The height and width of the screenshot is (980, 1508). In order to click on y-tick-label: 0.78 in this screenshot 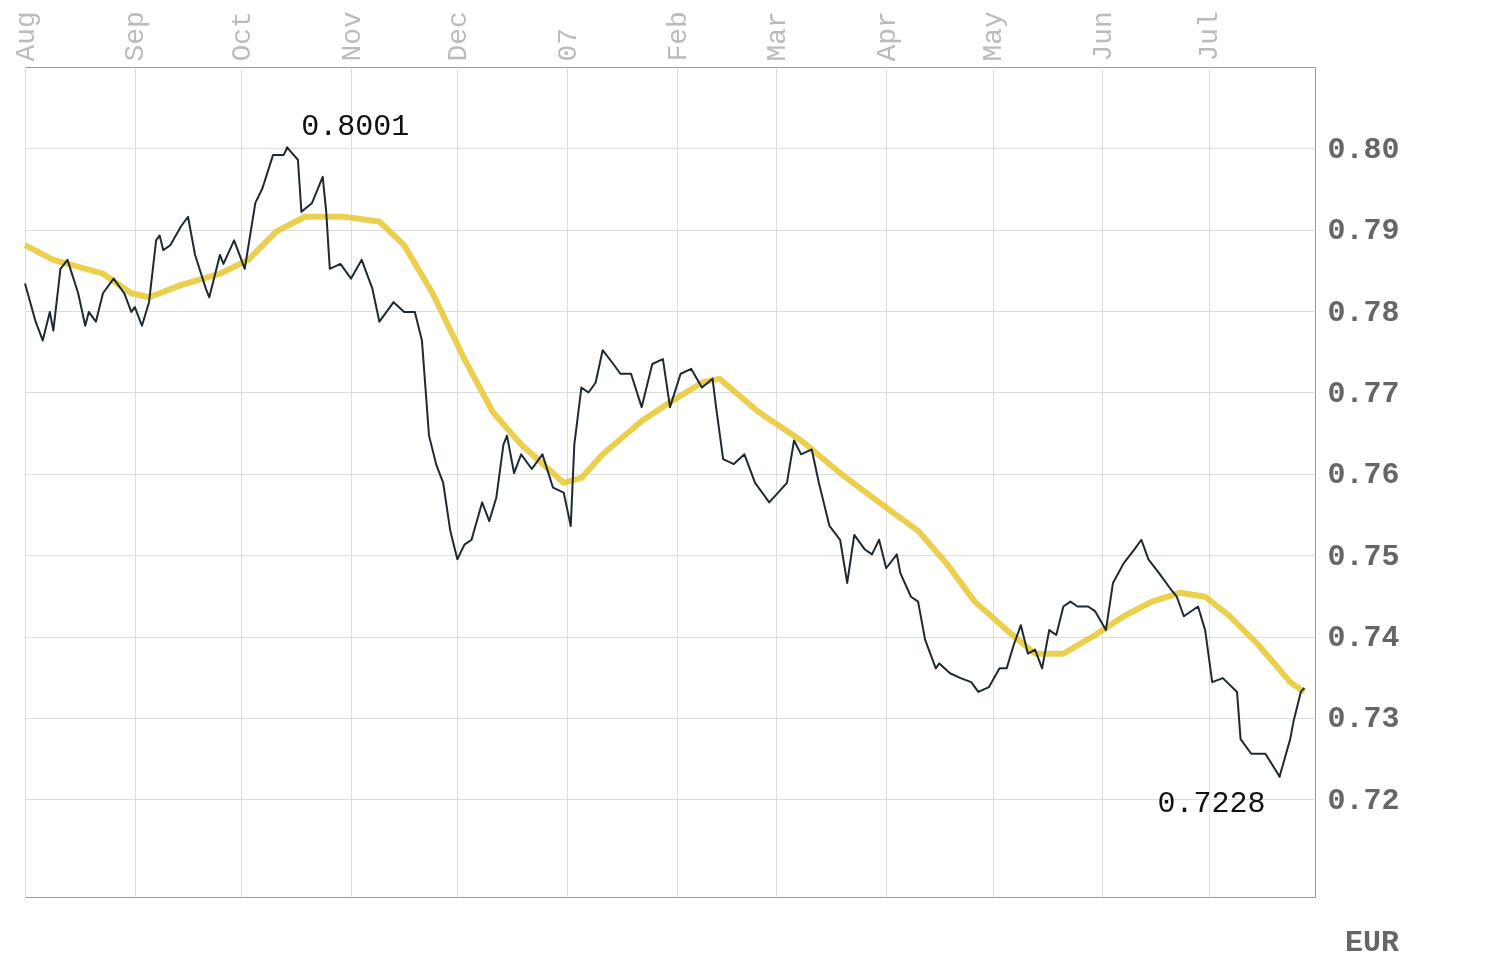, I will do `click(1363, 312)`.